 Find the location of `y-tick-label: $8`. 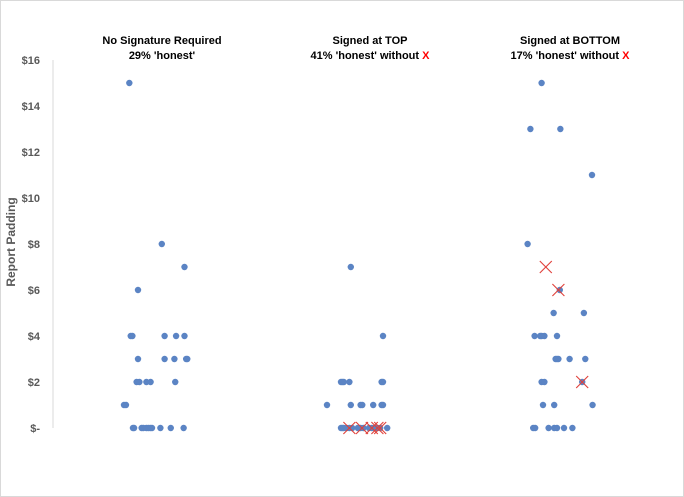

y-tick-label: $8 is located at coordinates (34, 245).